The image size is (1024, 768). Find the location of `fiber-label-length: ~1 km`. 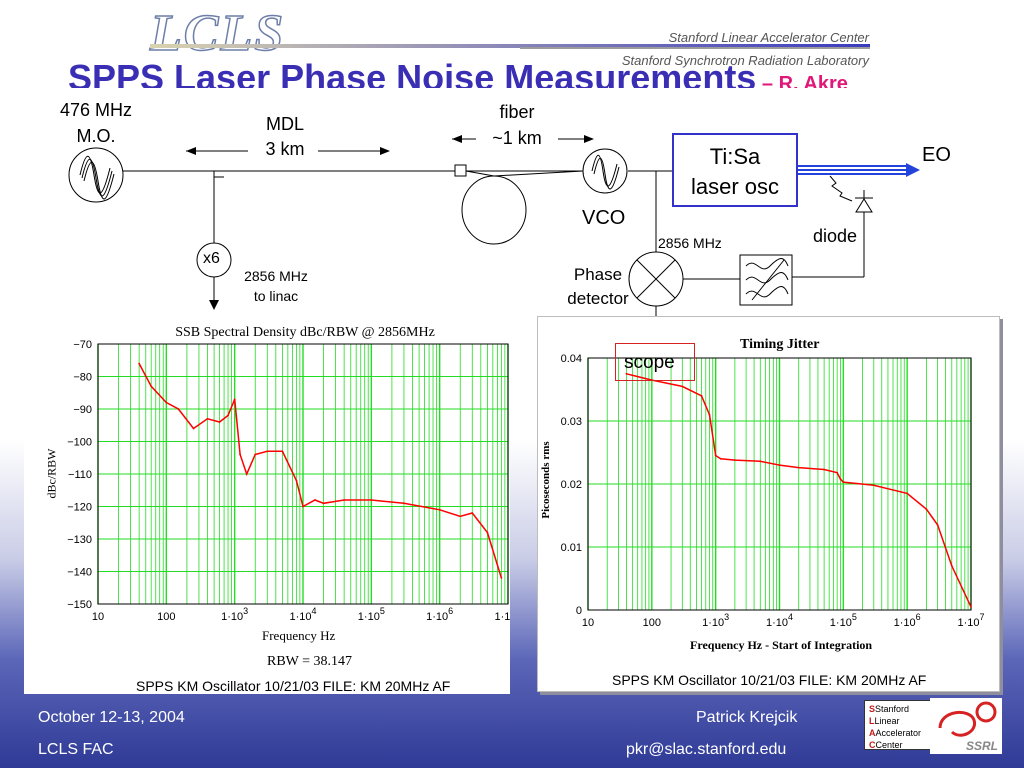

fiber-label-length: ~1 km is located at coordinates (517, 138).